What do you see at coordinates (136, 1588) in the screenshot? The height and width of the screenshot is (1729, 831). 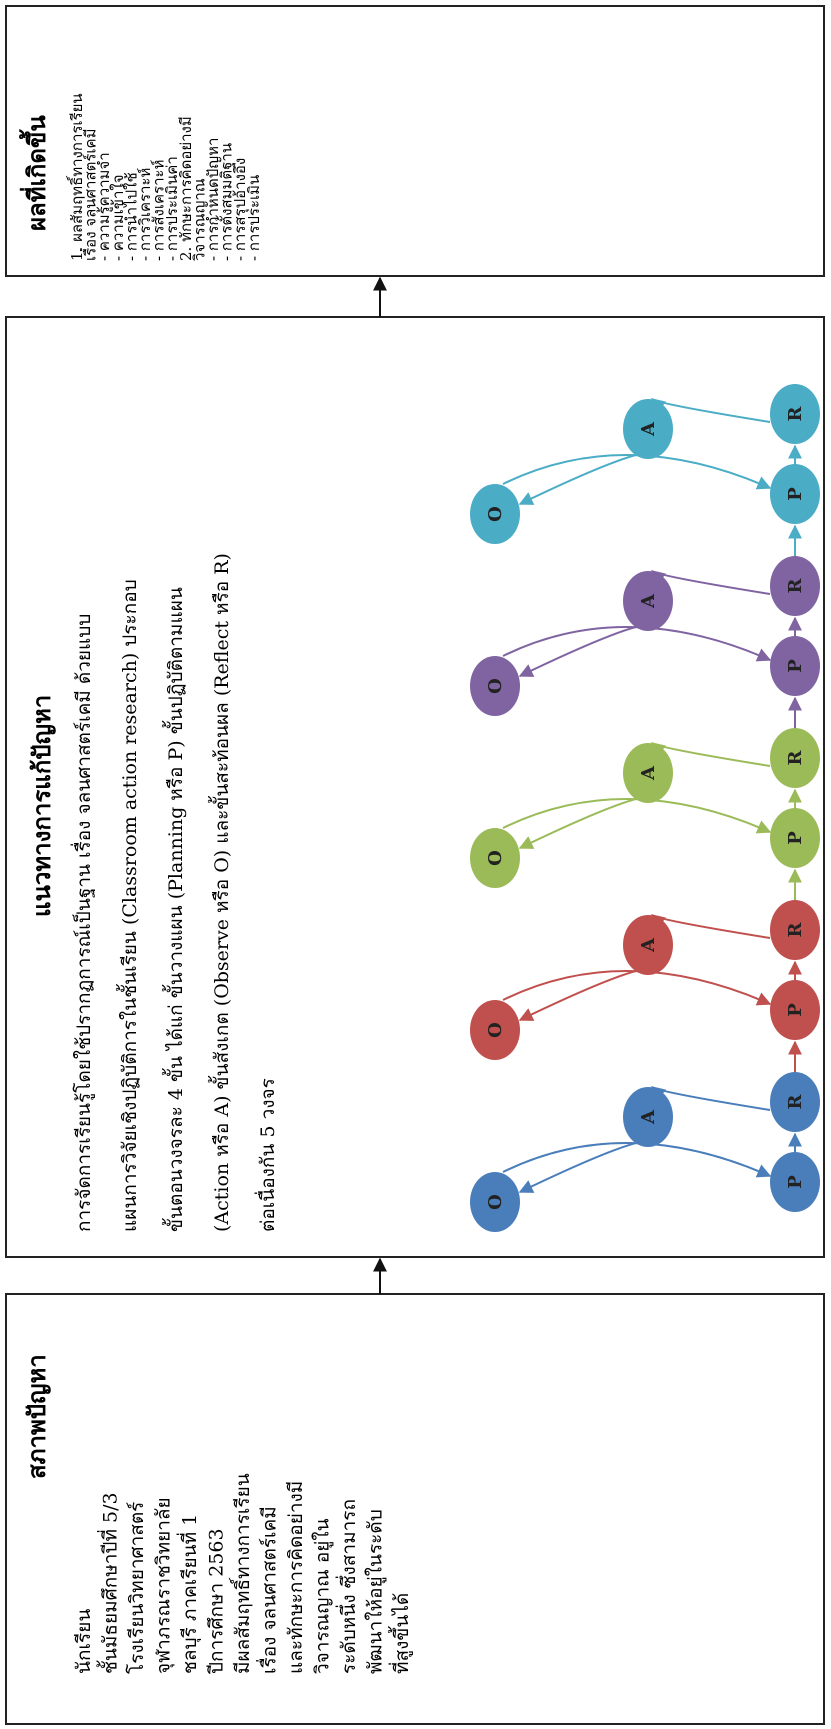 I see `problem-line: โรงเรียนวิทยาศาสตร์` at bounding box center [136, 1588].